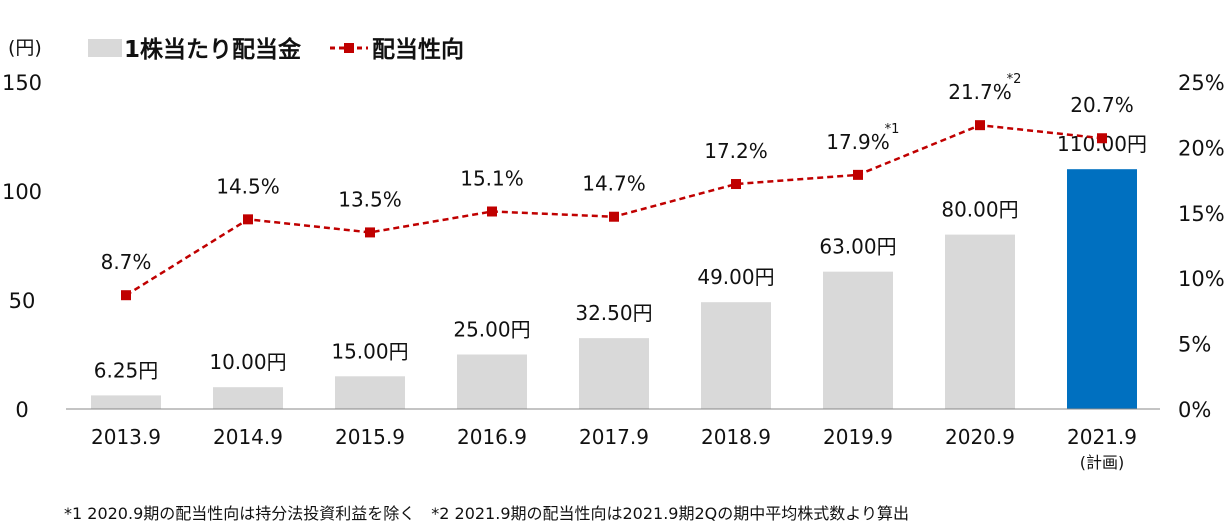  Describe the element at coordinates (126, 402) in the screenshot. I see `bar-2013.9` at that location.